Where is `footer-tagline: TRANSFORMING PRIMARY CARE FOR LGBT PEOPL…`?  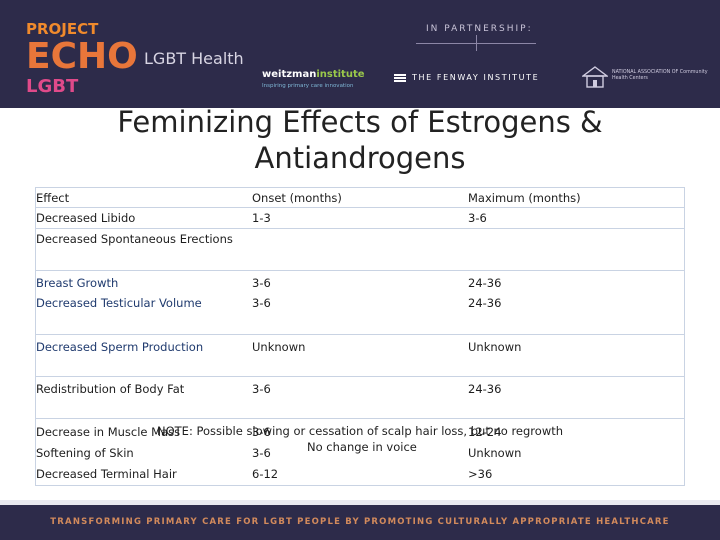
footer-tagline: TRANSFORMING PRIMARY CARE FOR LGBT PEOPL… is located at coordinates (360, 522).